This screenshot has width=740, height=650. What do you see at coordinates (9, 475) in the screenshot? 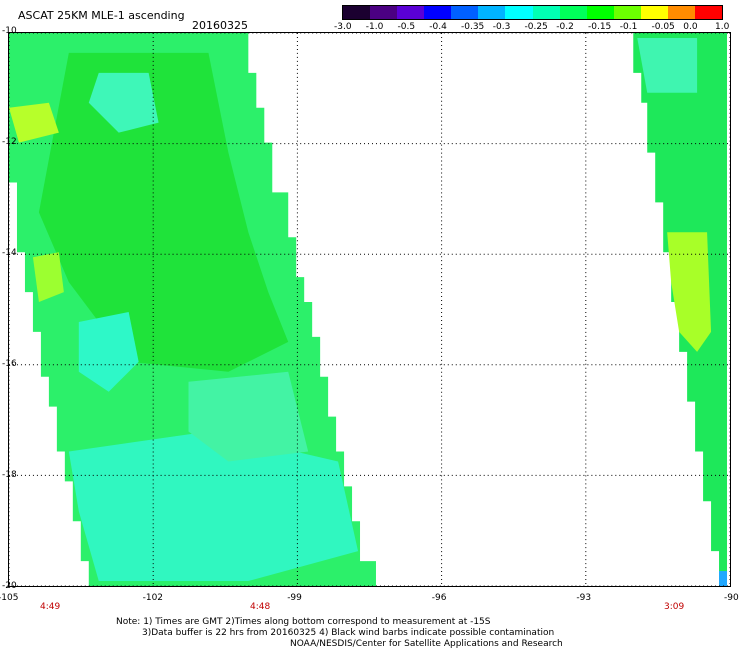
I see `y-tick-label: -18` at bounding box center [9, 475].